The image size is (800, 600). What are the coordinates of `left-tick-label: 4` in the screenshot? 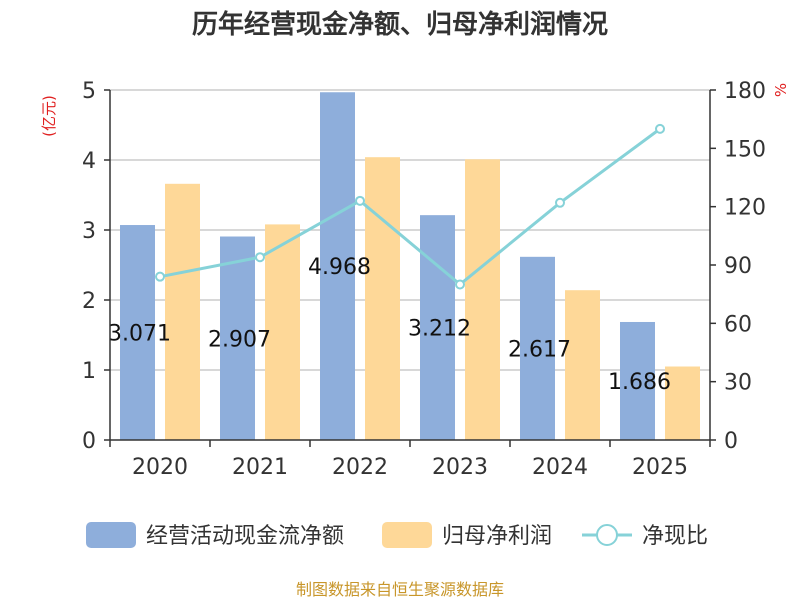 It's located at (89, 161).